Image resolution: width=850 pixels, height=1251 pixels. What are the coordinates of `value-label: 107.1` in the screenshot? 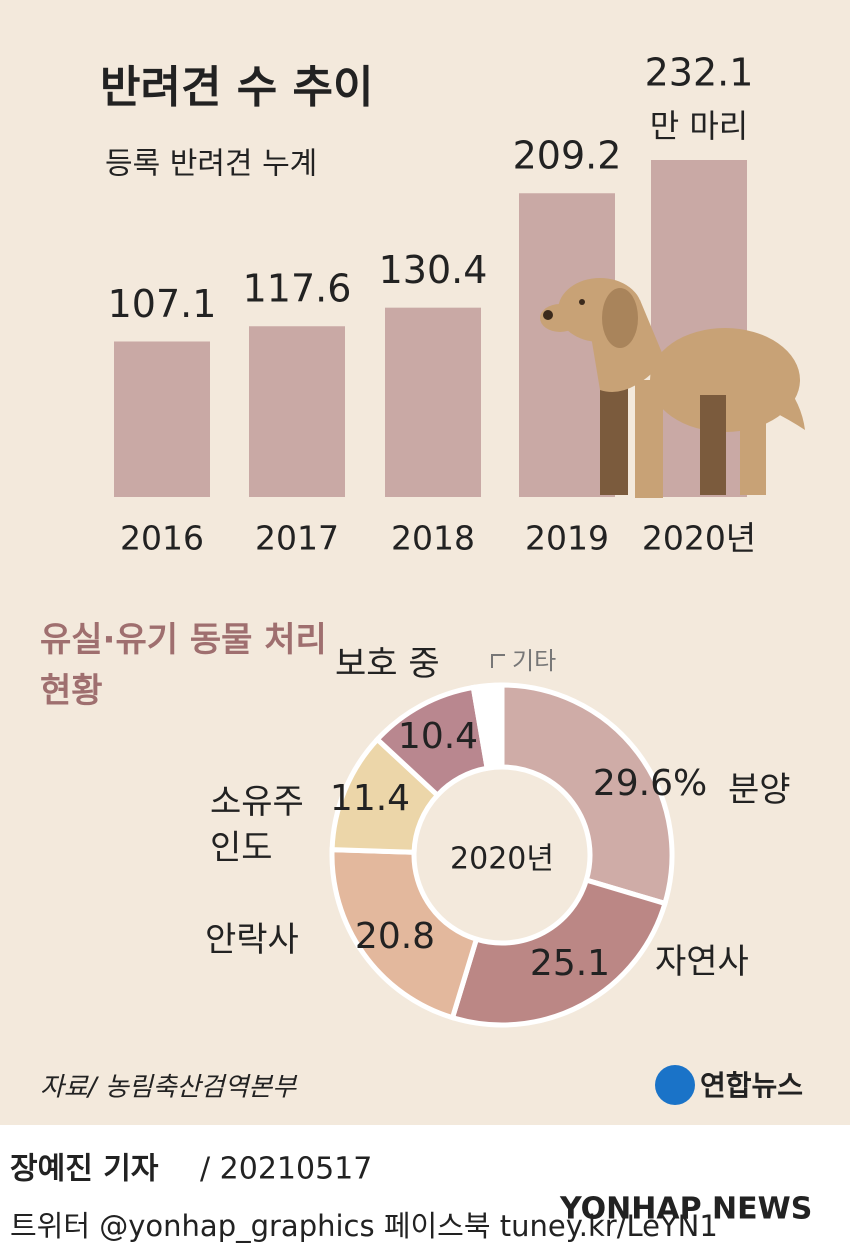 It's located at (162, 304).